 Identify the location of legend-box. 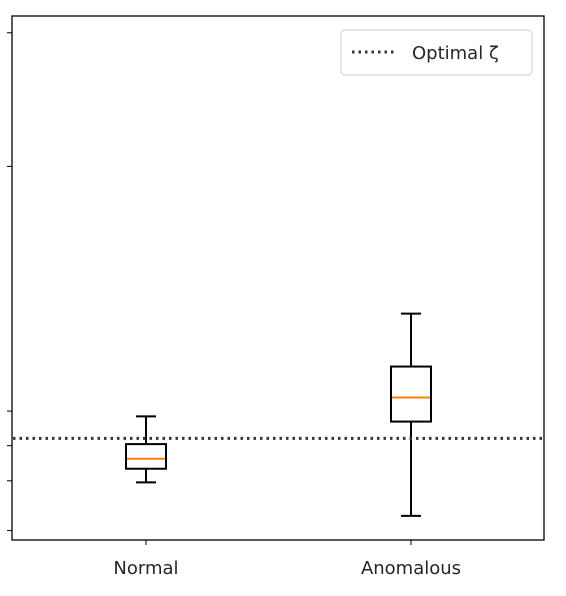
(436, 52).